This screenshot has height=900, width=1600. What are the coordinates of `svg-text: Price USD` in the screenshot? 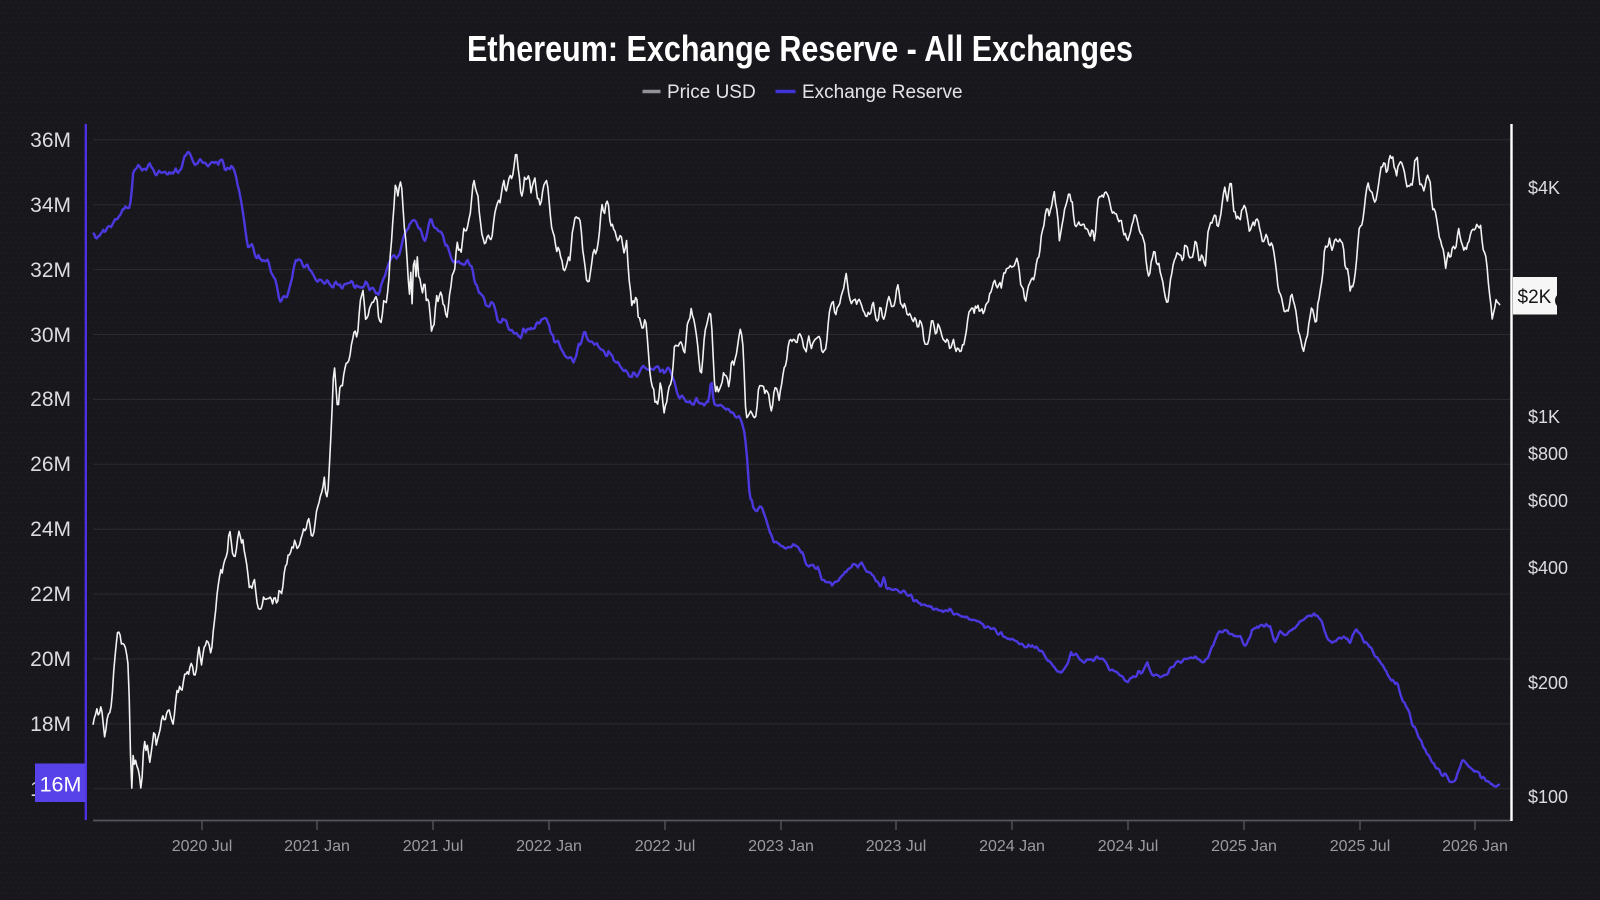 It's located at (711, 92).